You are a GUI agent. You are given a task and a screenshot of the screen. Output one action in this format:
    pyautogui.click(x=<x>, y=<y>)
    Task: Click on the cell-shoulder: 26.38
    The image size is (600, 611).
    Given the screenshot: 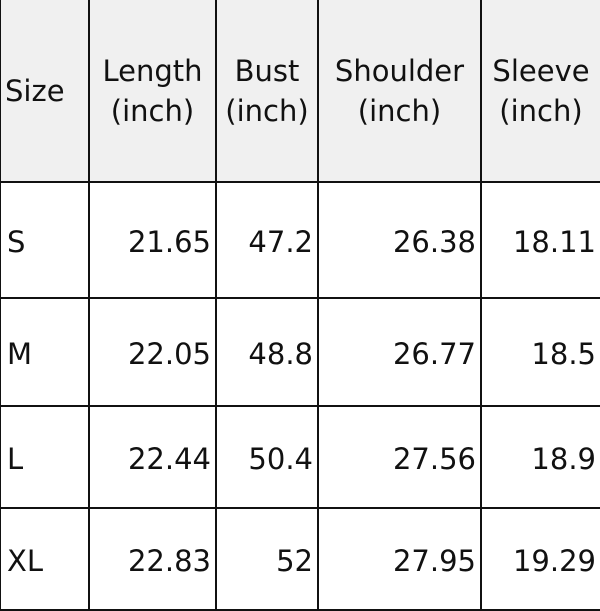 What is the action you would take?
    pyautogui.click(x=399, y=240)
    